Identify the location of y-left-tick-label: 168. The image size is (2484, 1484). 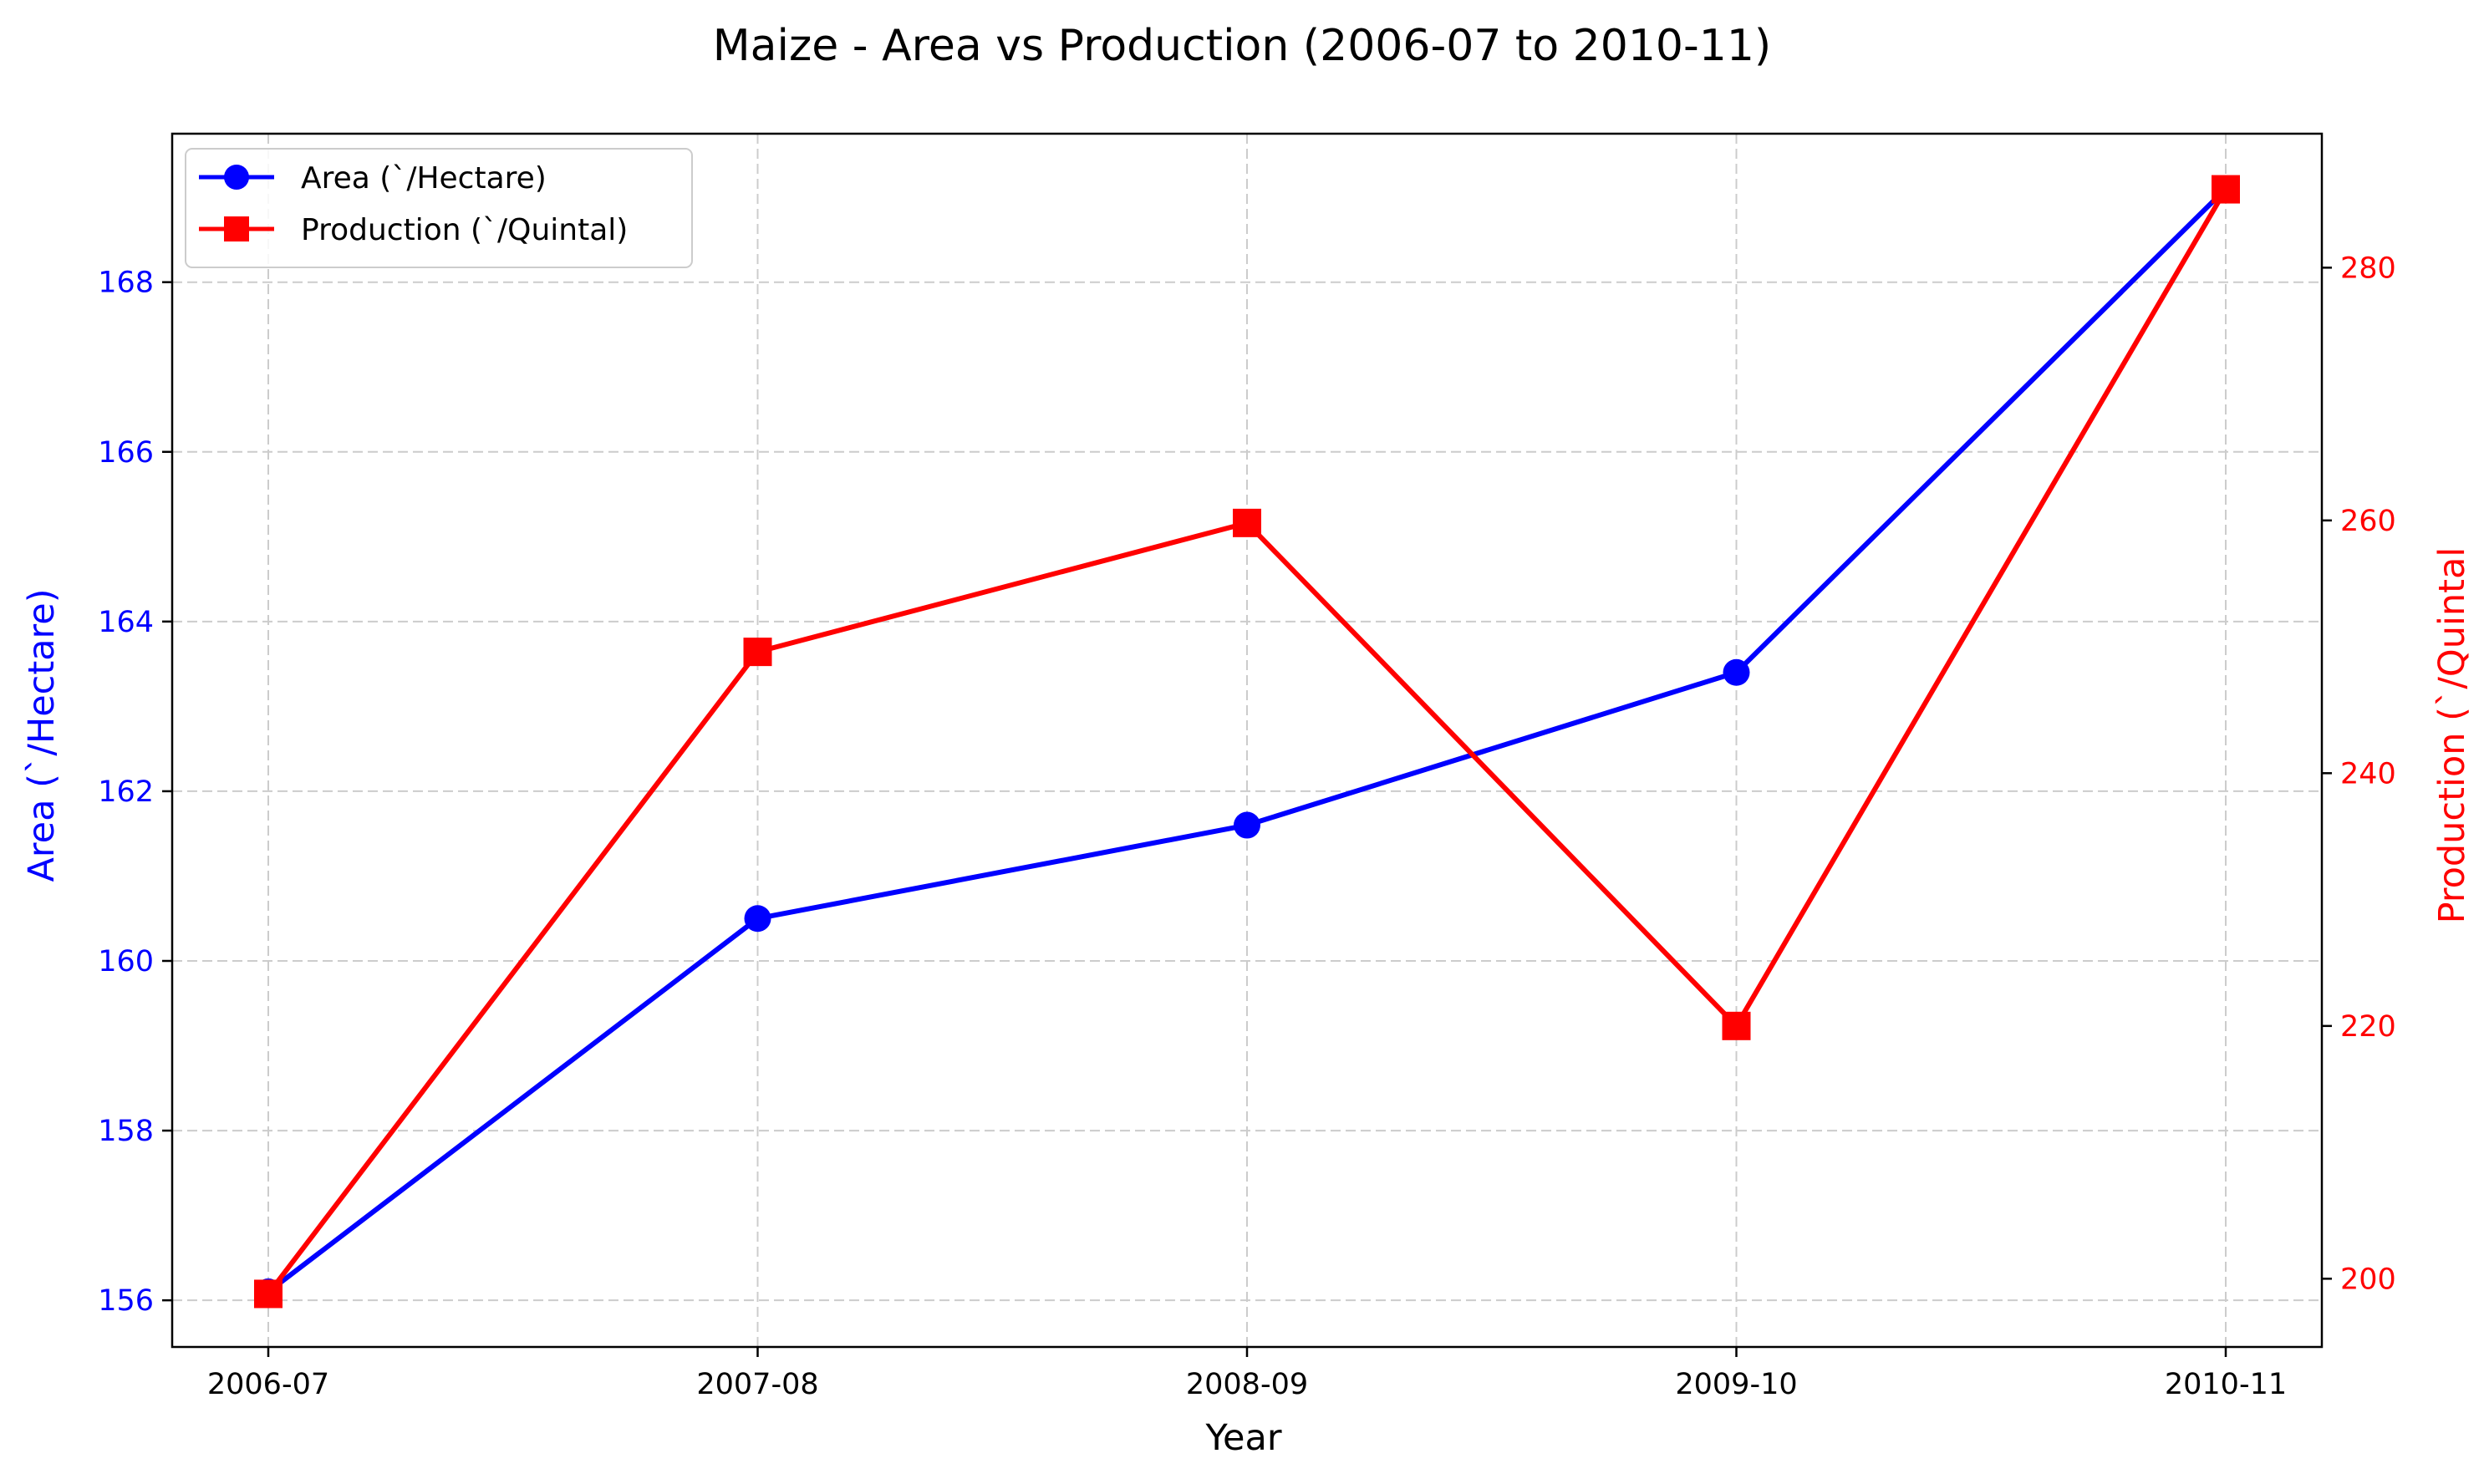
(126, 283).